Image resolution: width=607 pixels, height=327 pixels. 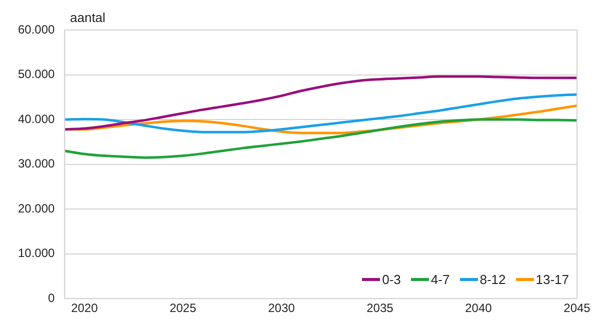 What do you see at coordinates (52, 297) in the screenshot?
I see `y-tick-label: 0` at bounding box center [52, 297].